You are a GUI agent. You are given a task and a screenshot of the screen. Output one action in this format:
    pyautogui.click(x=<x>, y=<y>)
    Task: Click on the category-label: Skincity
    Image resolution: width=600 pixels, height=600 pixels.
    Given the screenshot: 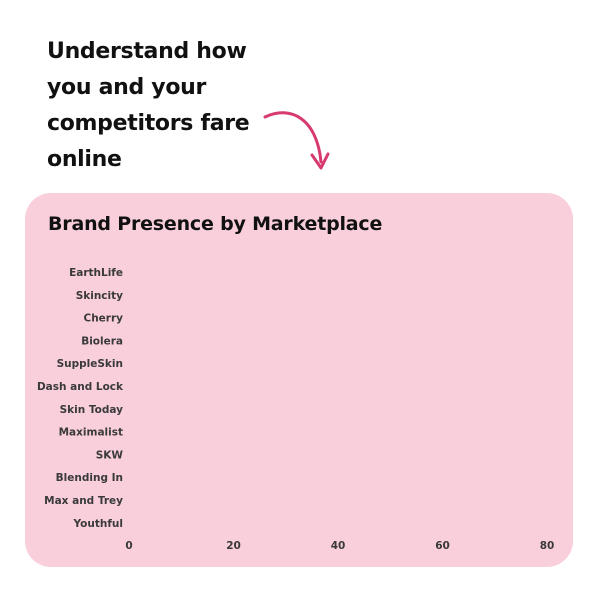 What is the action you would take?
    pyautogui.click(x=99, y=296)
    